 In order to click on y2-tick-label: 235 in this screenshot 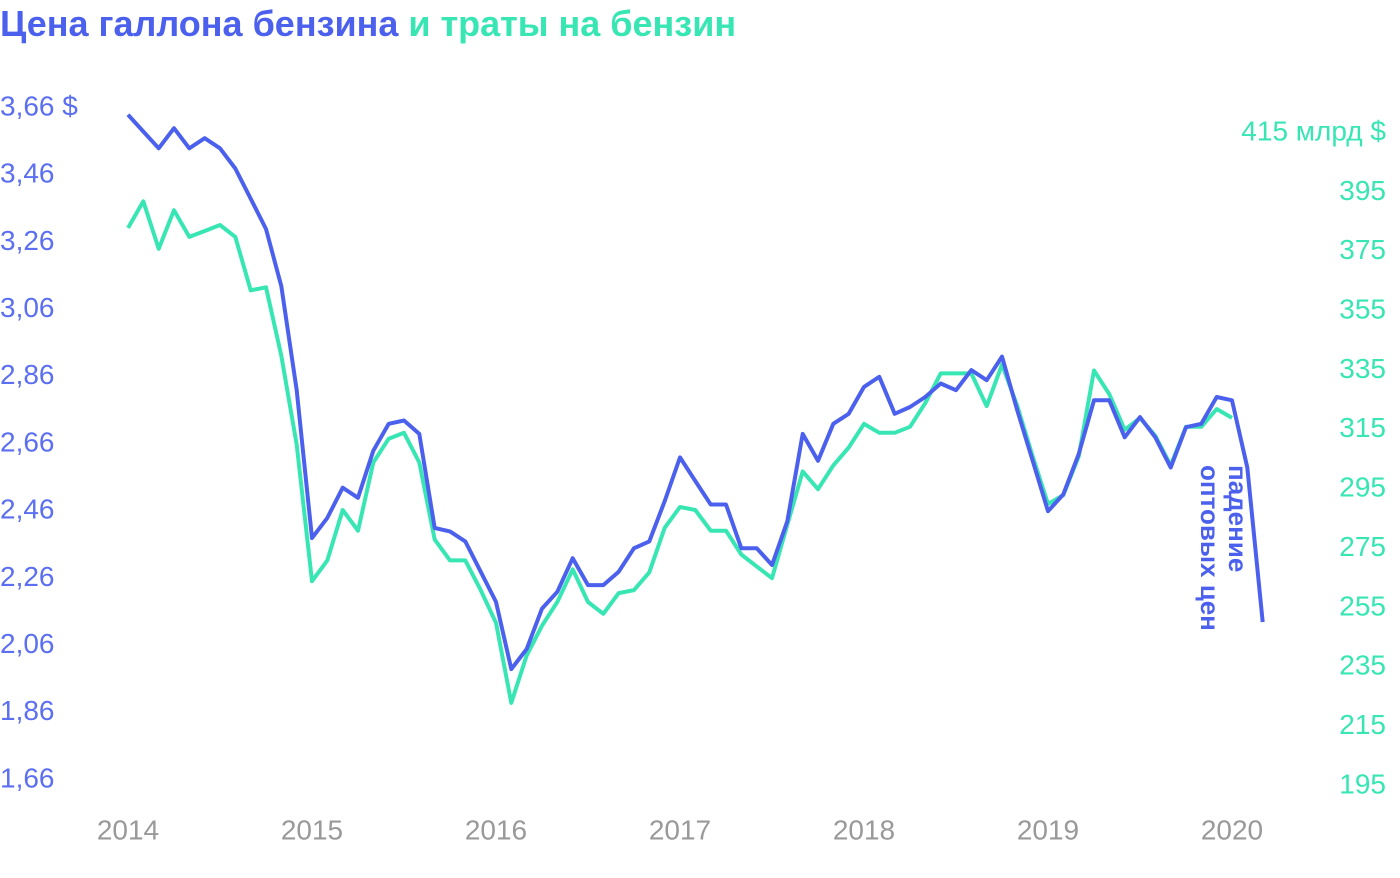, I will do `click(1362, 665)`.